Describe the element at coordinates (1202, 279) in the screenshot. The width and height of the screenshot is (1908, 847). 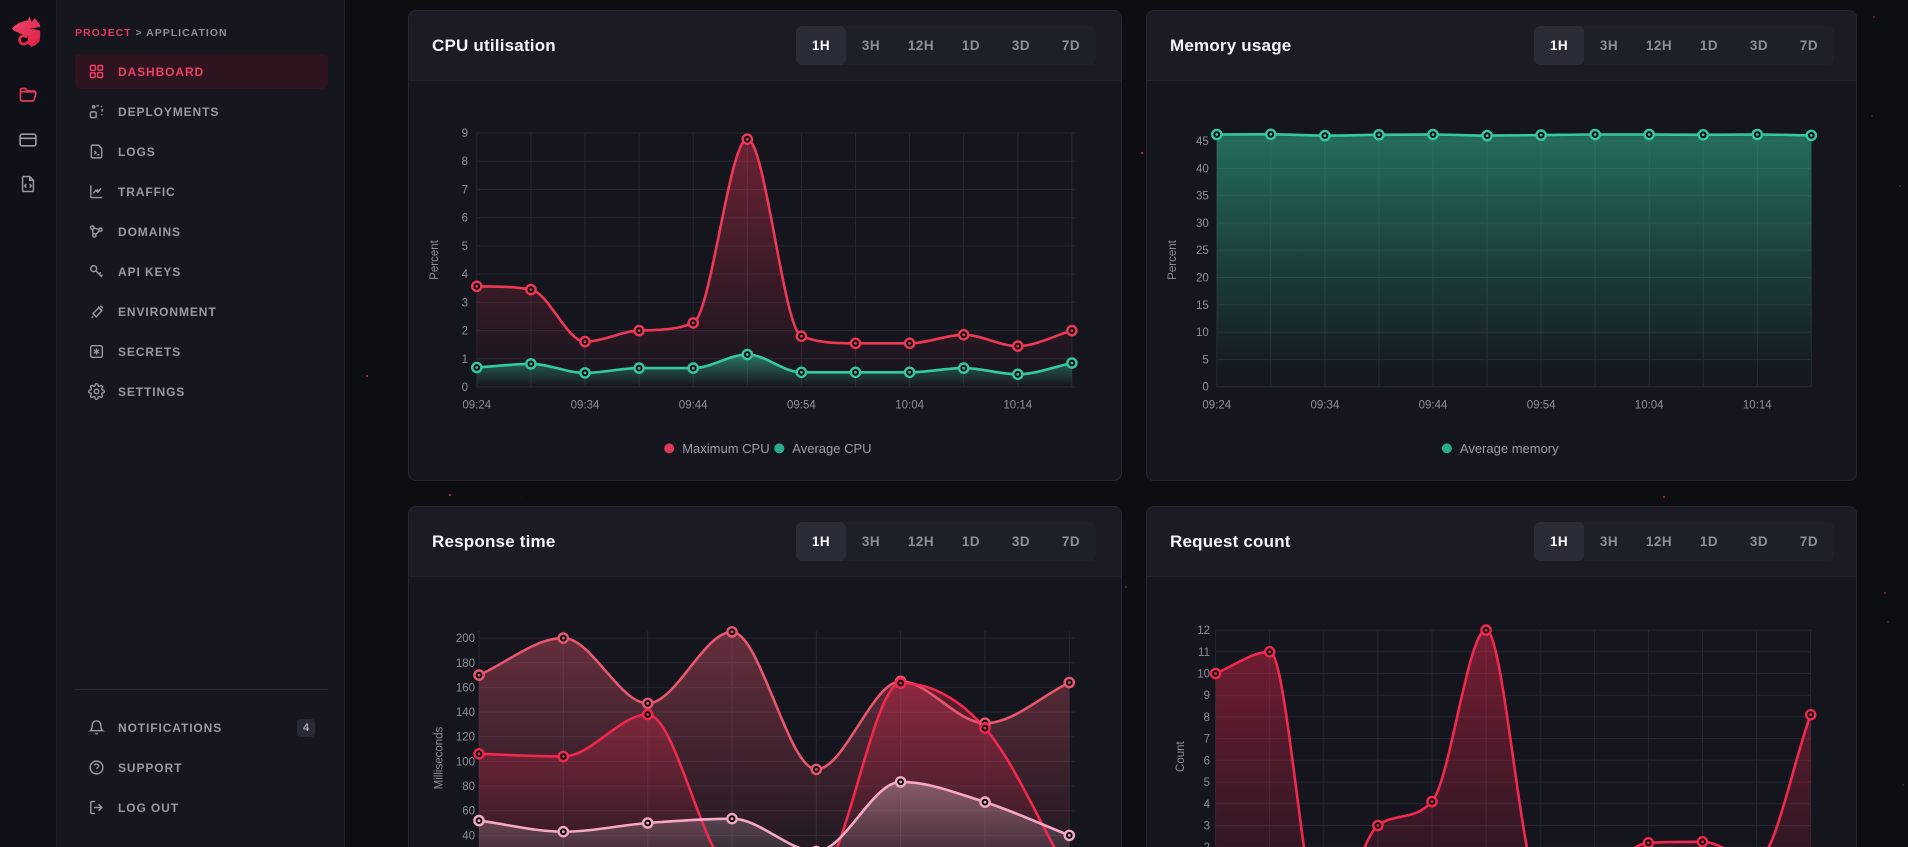
I see `svg-text: 20` at that location.